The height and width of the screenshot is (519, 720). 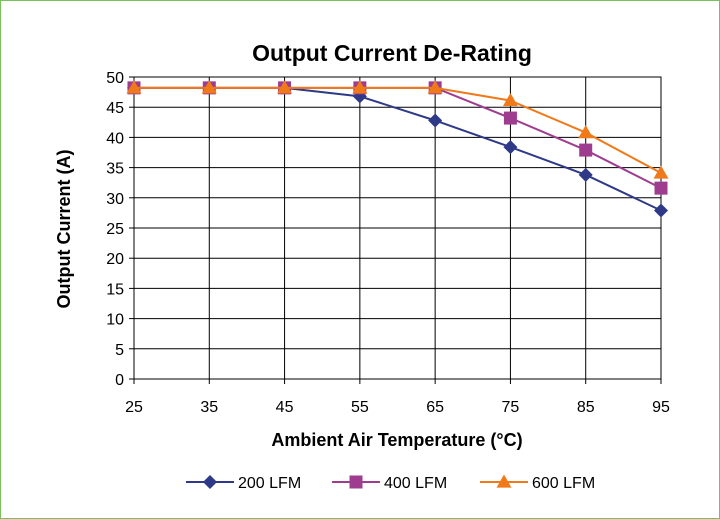 I want to click on legend-label: 200 LFM, so click(x=269, y=483).